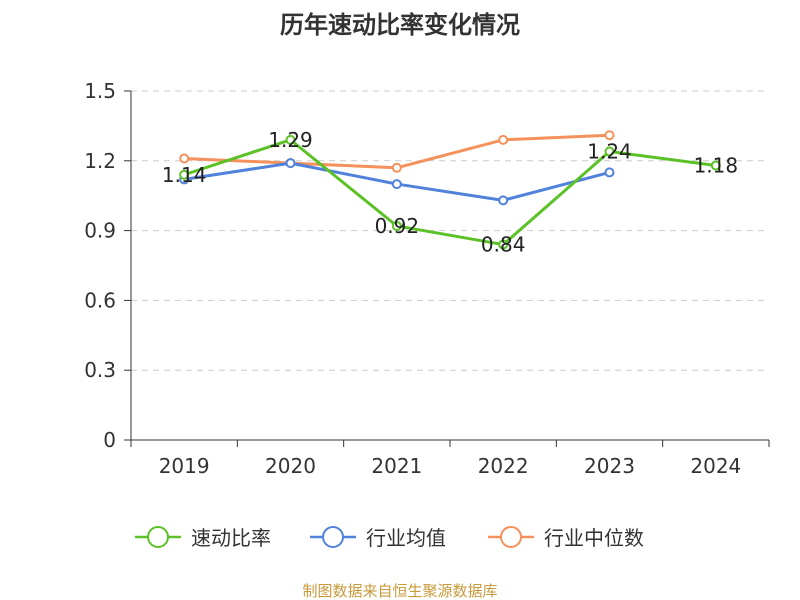  What do you see at coordinates (100, 300) in the screenshot?
I see `y-tick-label: 0.6` at bounding box center [100, 300].